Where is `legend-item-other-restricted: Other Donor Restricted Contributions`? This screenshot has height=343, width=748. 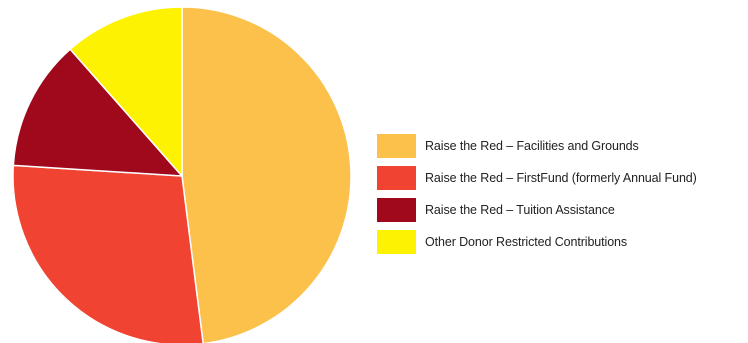
legend-item-other-restricted: Other Donor Restricted Contributions is located at coordinates (561, 242).